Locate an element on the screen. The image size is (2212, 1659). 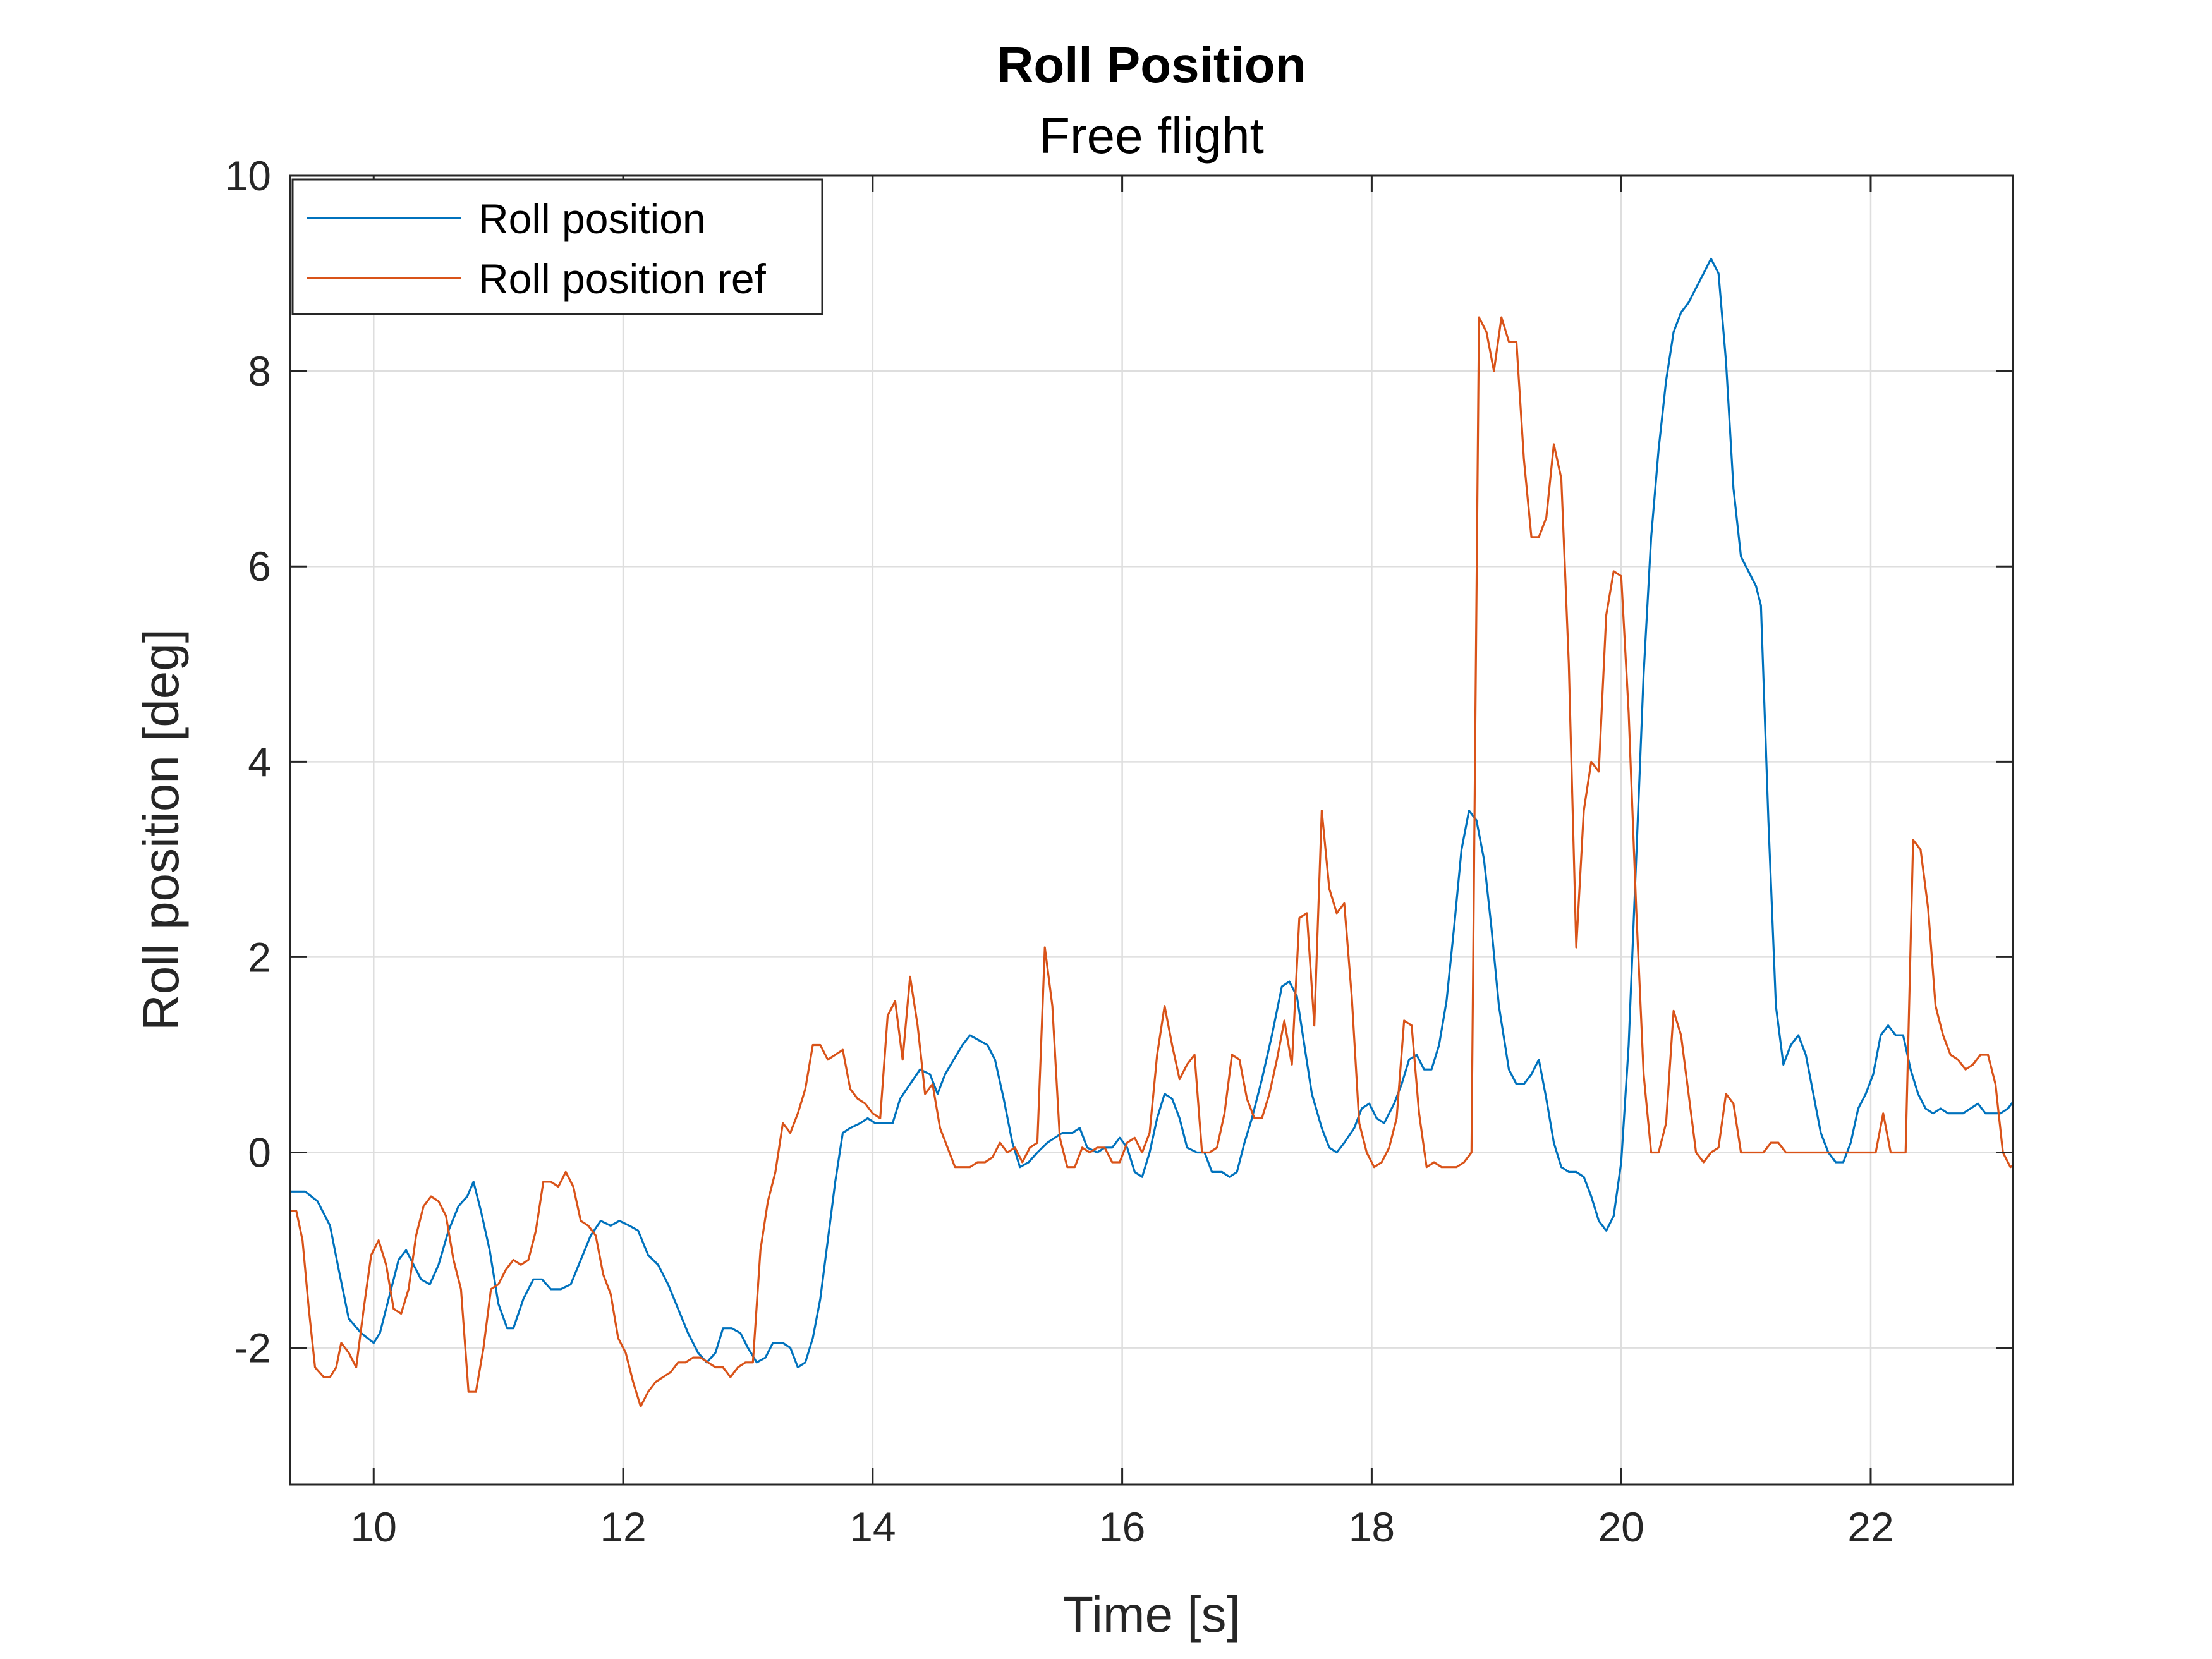
y-tick-label: -2 is located at coordinates (252, 1348).